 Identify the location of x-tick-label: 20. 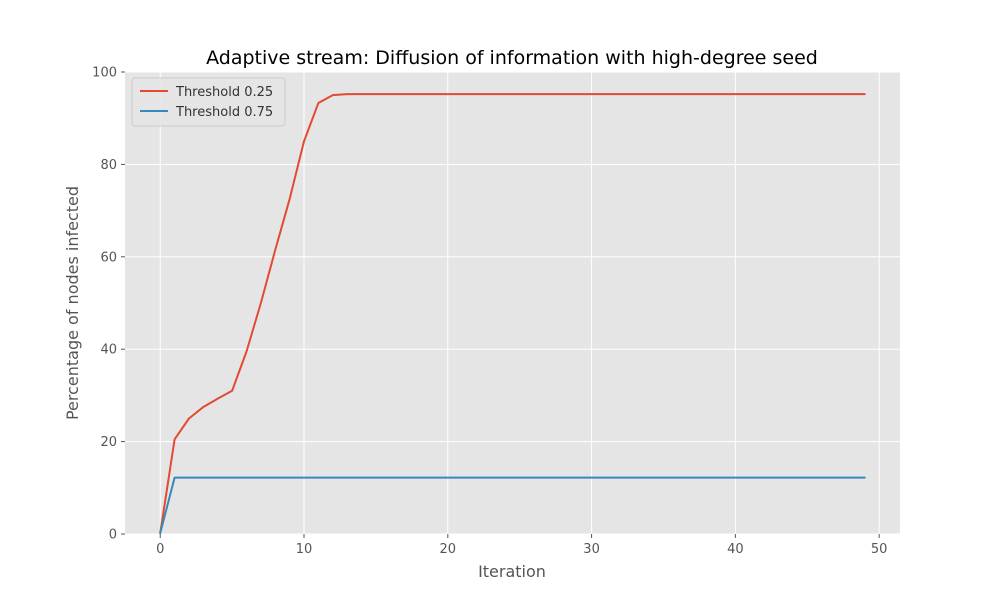
(448, 549).